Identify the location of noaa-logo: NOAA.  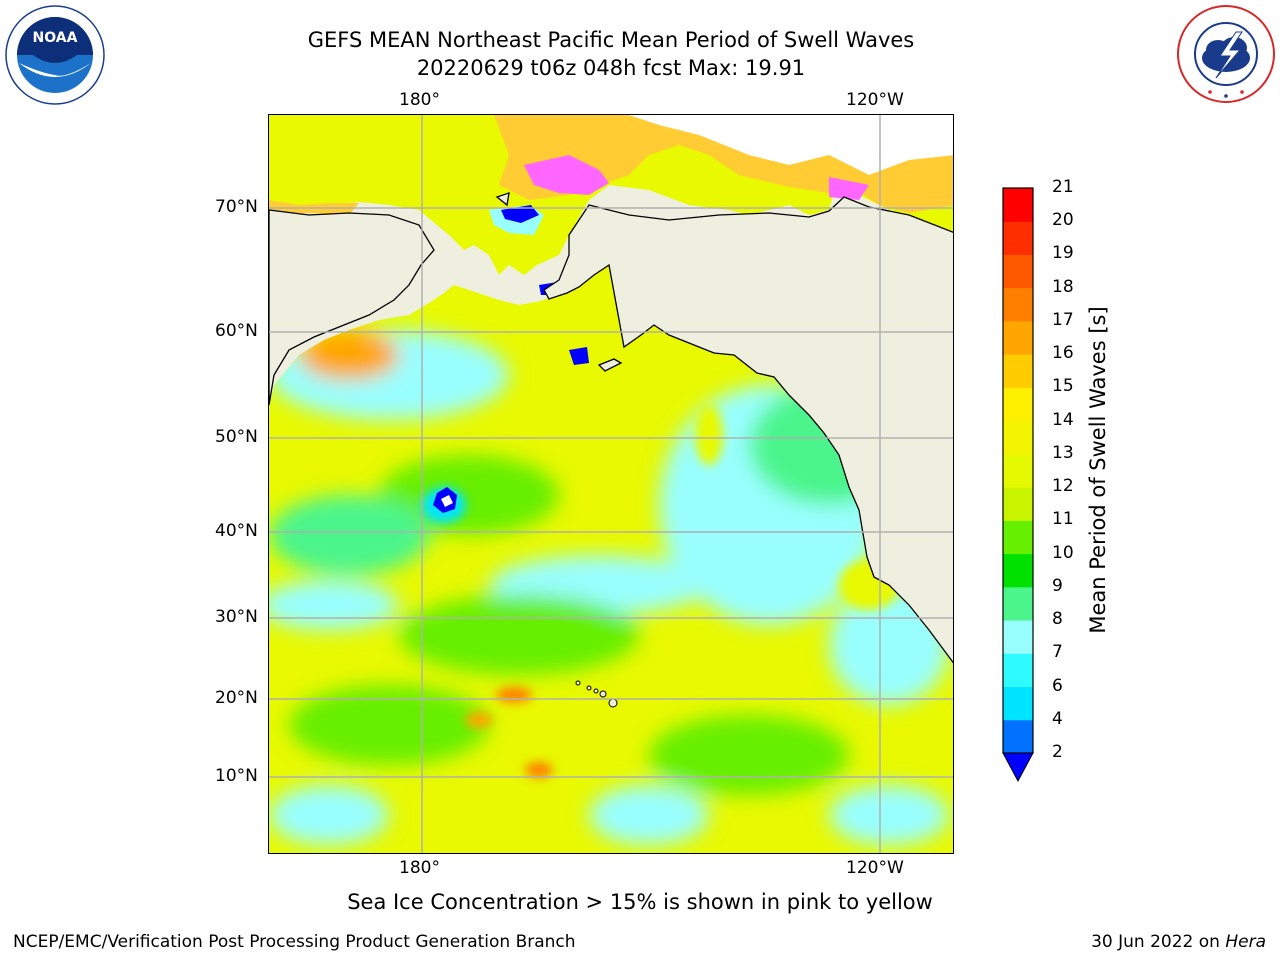
(55, 55).